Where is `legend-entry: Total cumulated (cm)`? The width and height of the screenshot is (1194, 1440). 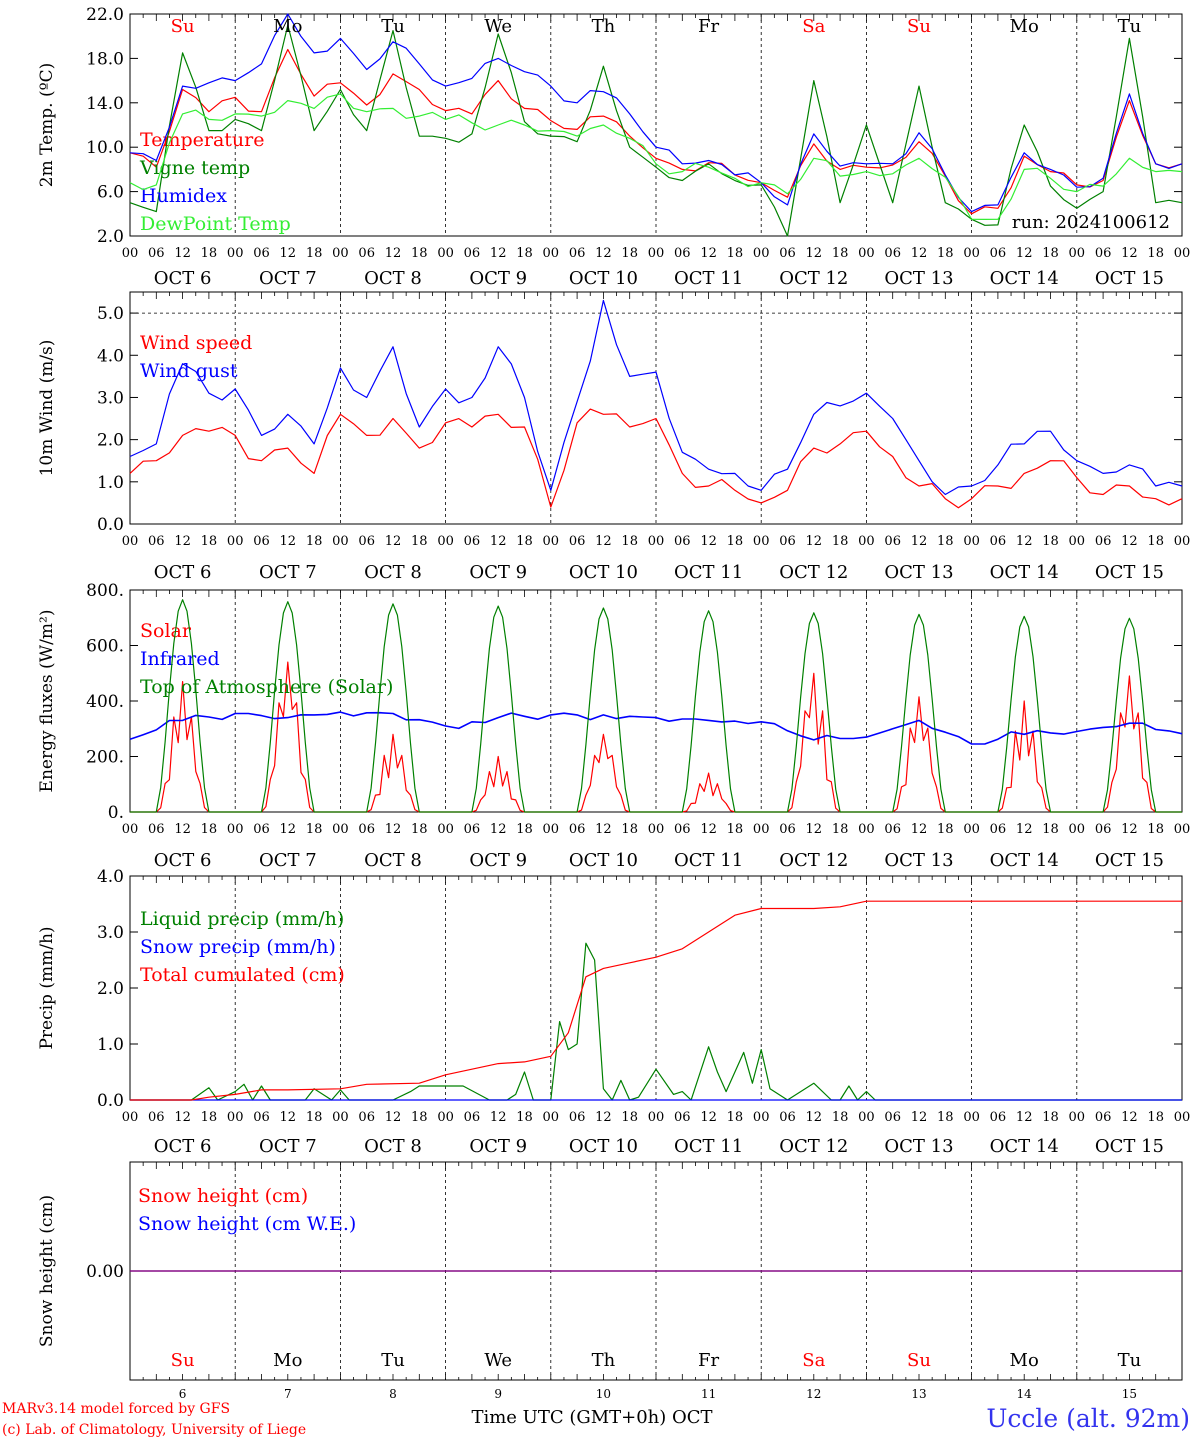 legend-entry: Total cumulated (cm) is located at coordinates (242, 975).